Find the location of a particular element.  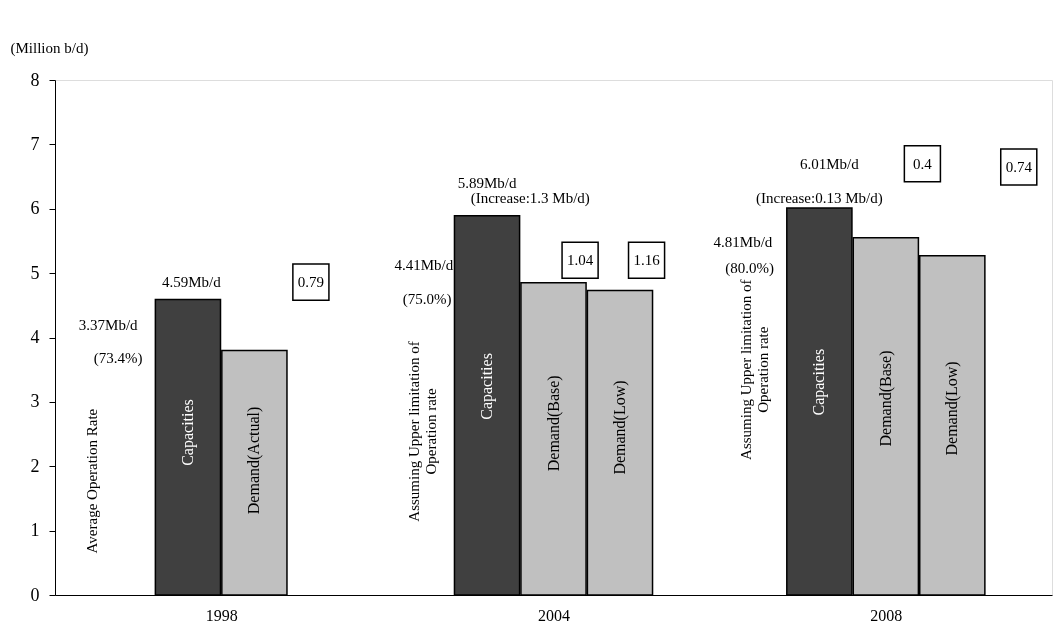

x-tick-label: 1998 is located at coordinates (221, 615).